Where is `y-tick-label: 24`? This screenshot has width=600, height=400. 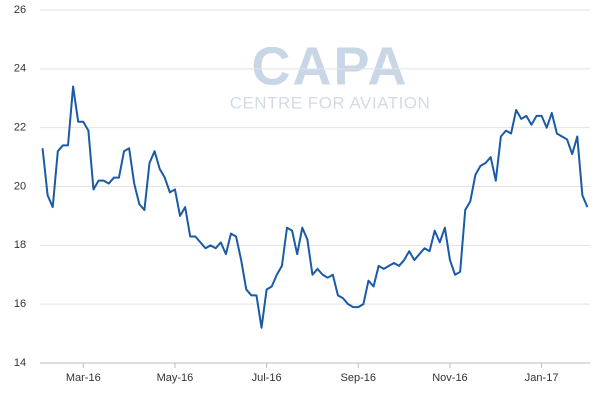 y-tick-label: 24 is located at coordinates (20, 69).